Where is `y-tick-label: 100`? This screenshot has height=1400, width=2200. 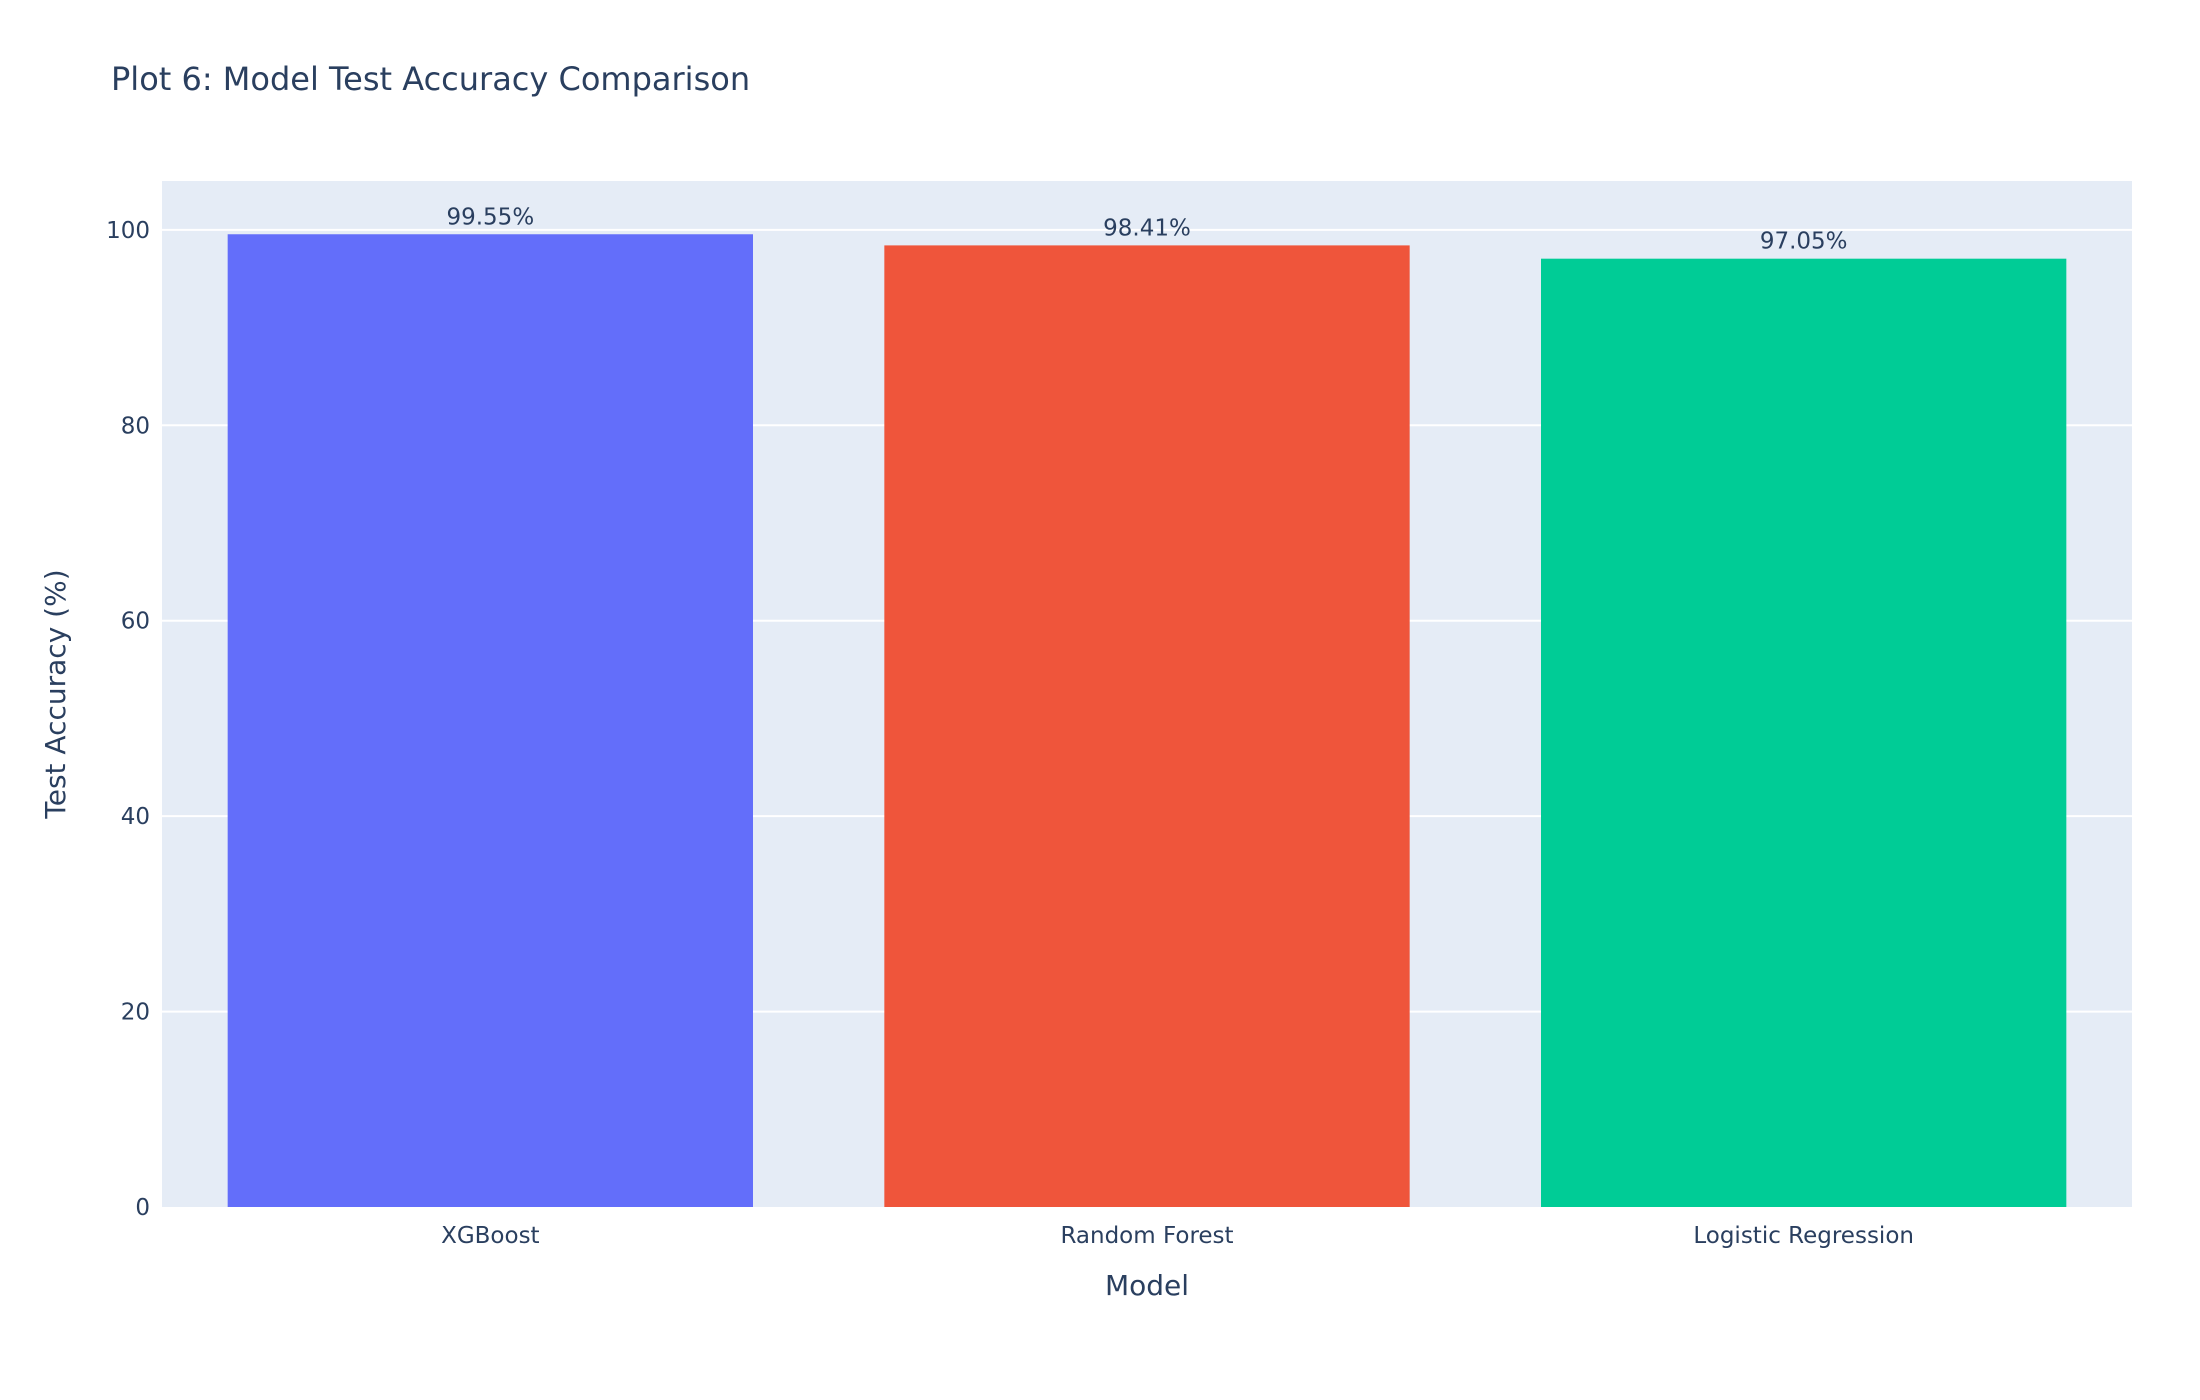
y-tick-label: 100 is located at coordinates (128, 231).